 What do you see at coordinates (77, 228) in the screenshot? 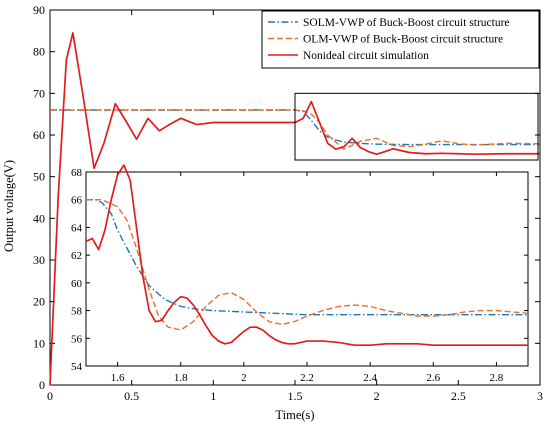
I see `inset-y-tick-label: 64` at bounding box center [77, 228].